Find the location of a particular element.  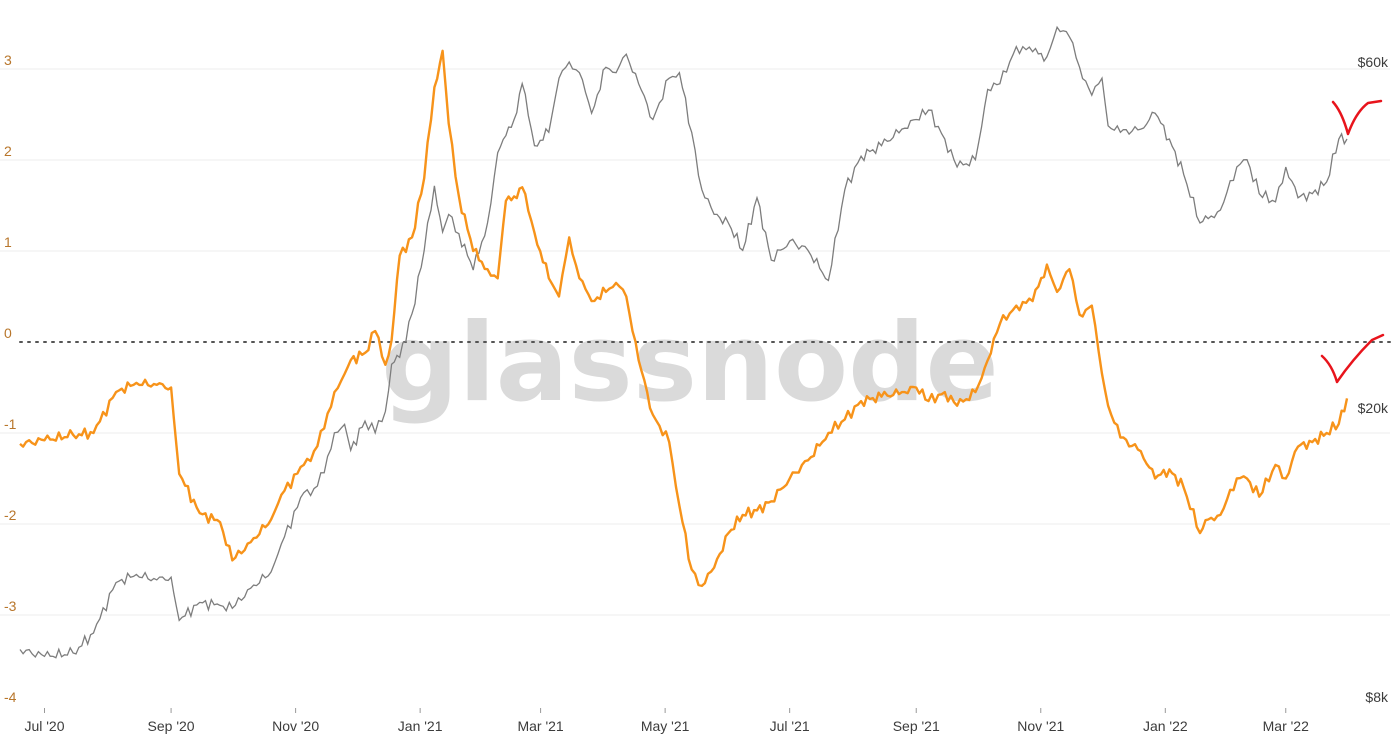

y-left-tick-label: -4 is located at coordinates (10, 697).